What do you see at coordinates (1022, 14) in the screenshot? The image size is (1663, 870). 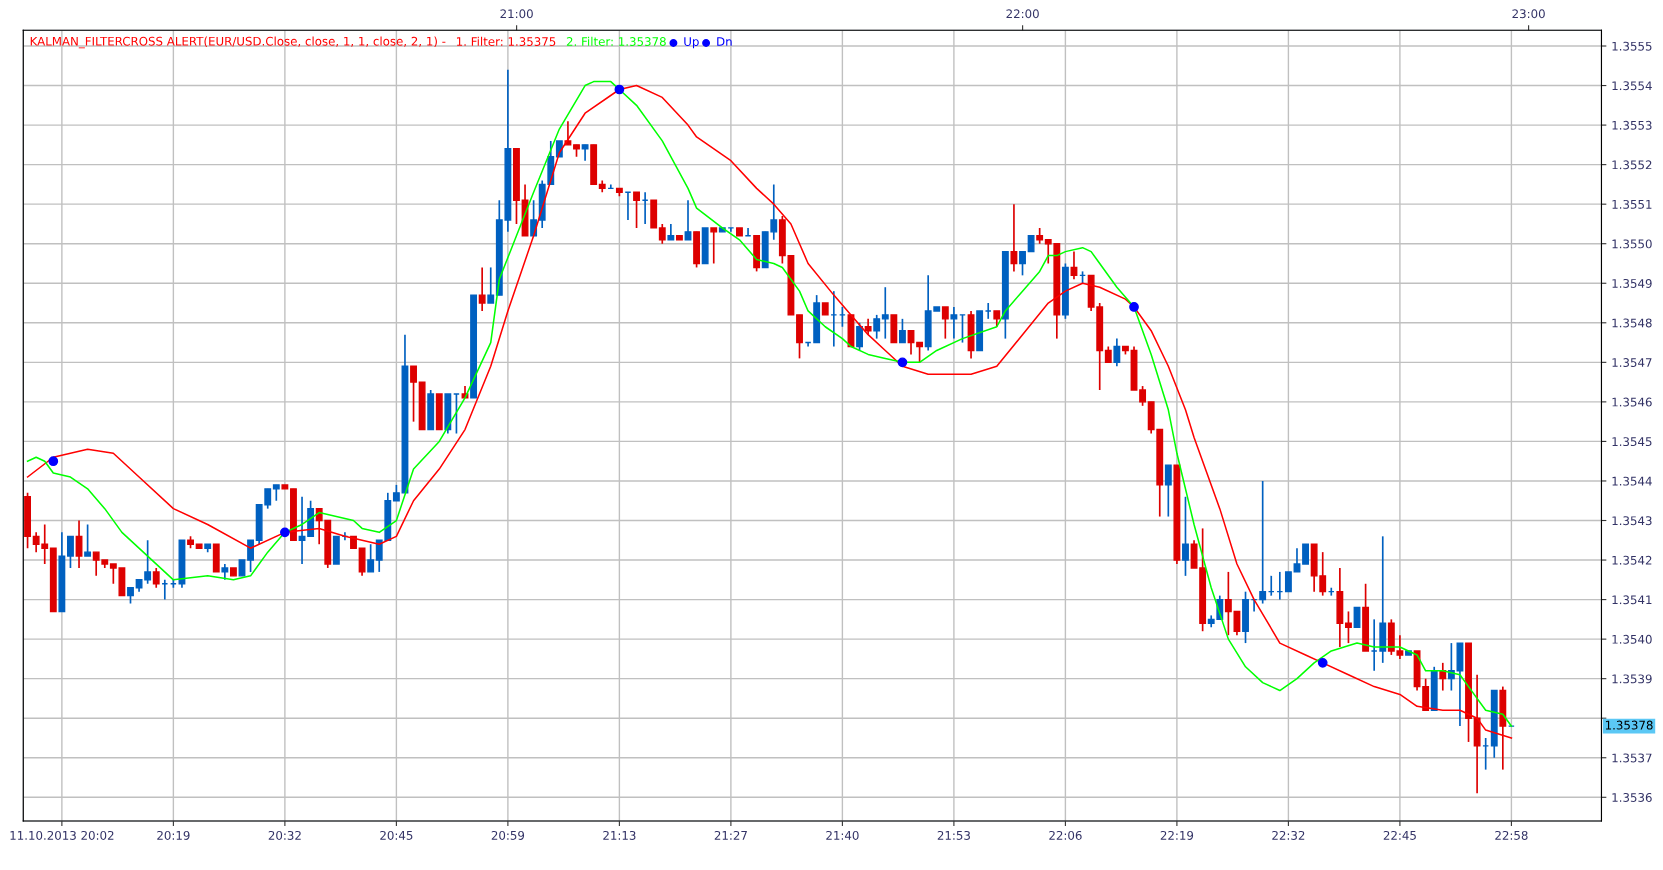 I see `x2-tick-label: 22:00` at bounding box center [1022, 14].